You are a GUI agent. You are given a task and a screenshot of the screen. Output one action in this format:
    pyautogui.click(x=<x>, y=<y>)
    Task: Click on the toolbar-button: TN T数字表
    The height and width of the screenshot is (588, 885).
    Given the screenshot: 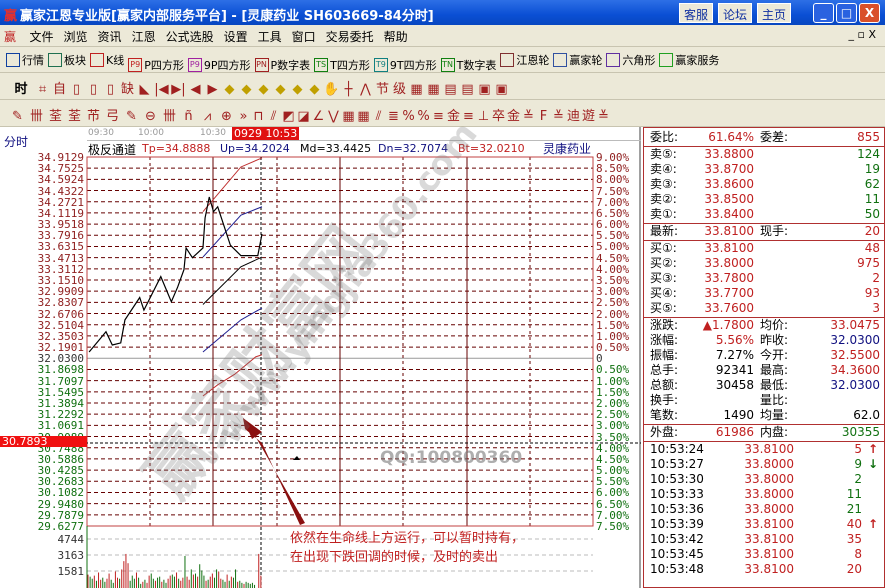 What is the action you would take?
    pyautogui.click(x=468, y=64)
    